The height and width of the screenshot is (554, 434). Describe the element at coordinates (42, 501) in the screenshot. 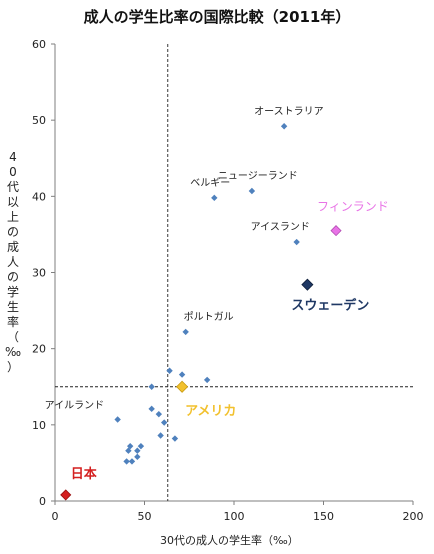

I see `y-tick-label: 0` at that location.